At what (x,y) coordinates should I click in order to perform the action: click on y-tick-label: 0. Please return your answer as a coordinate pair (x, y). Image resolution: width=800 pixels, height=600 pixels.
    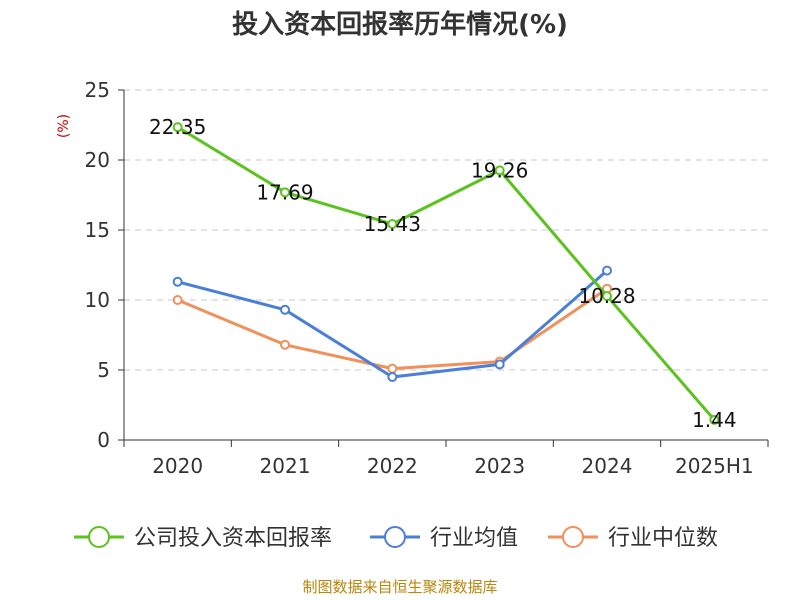
    Looking at the image, I should click on (103, 440).